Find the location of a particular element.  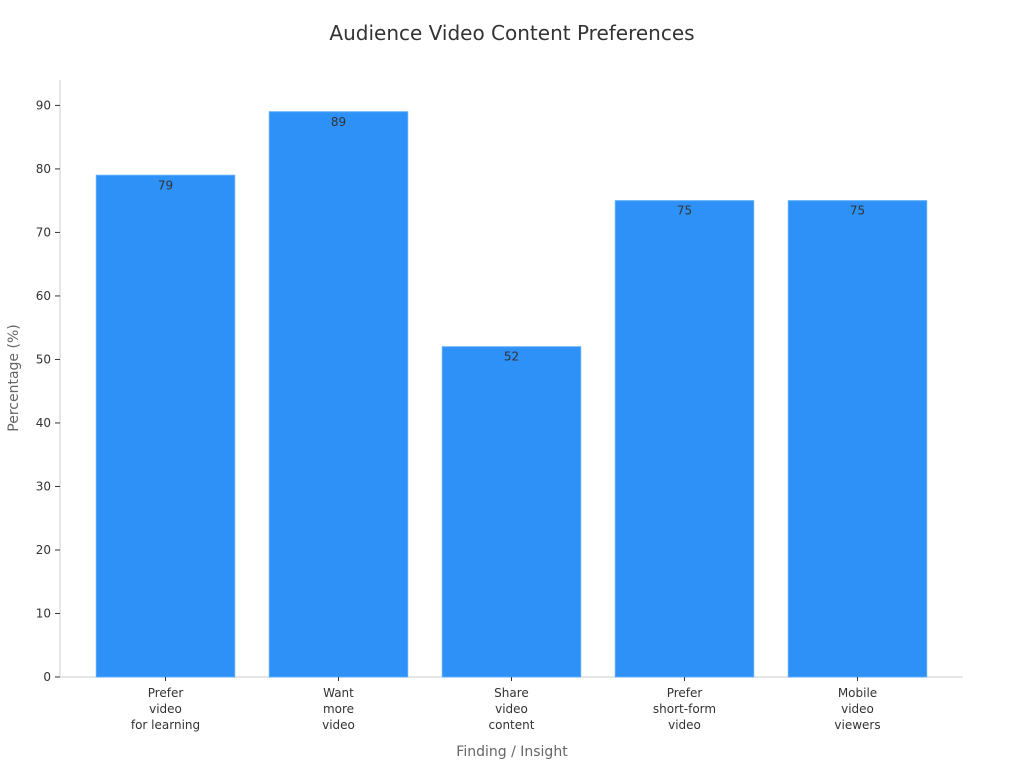

x-axis-label: Finding / Insight is located at coordinates (512, 752).